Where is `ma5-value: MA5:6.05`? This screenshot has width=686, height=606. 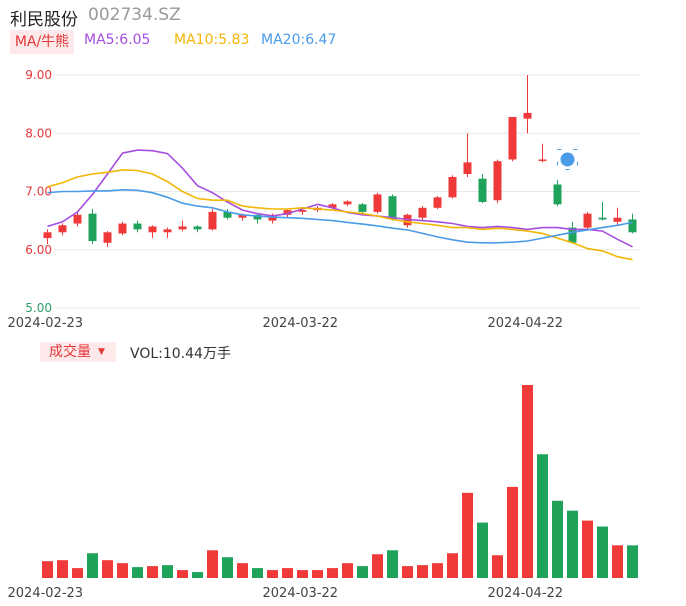 ma5-value: MA5:6.05 is located at coordinates (117, 40).